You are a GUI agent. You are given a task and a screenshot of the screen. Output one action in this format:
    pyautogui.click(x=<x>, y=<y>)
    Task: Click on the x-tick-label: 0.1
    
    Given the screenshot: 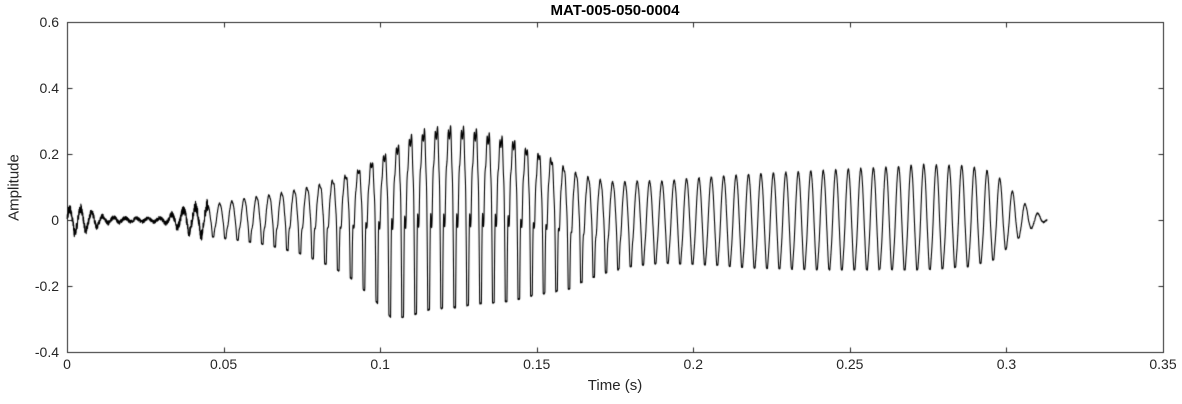 What is the action you would take?
    pyautogui.click(x=380, y=364)
    